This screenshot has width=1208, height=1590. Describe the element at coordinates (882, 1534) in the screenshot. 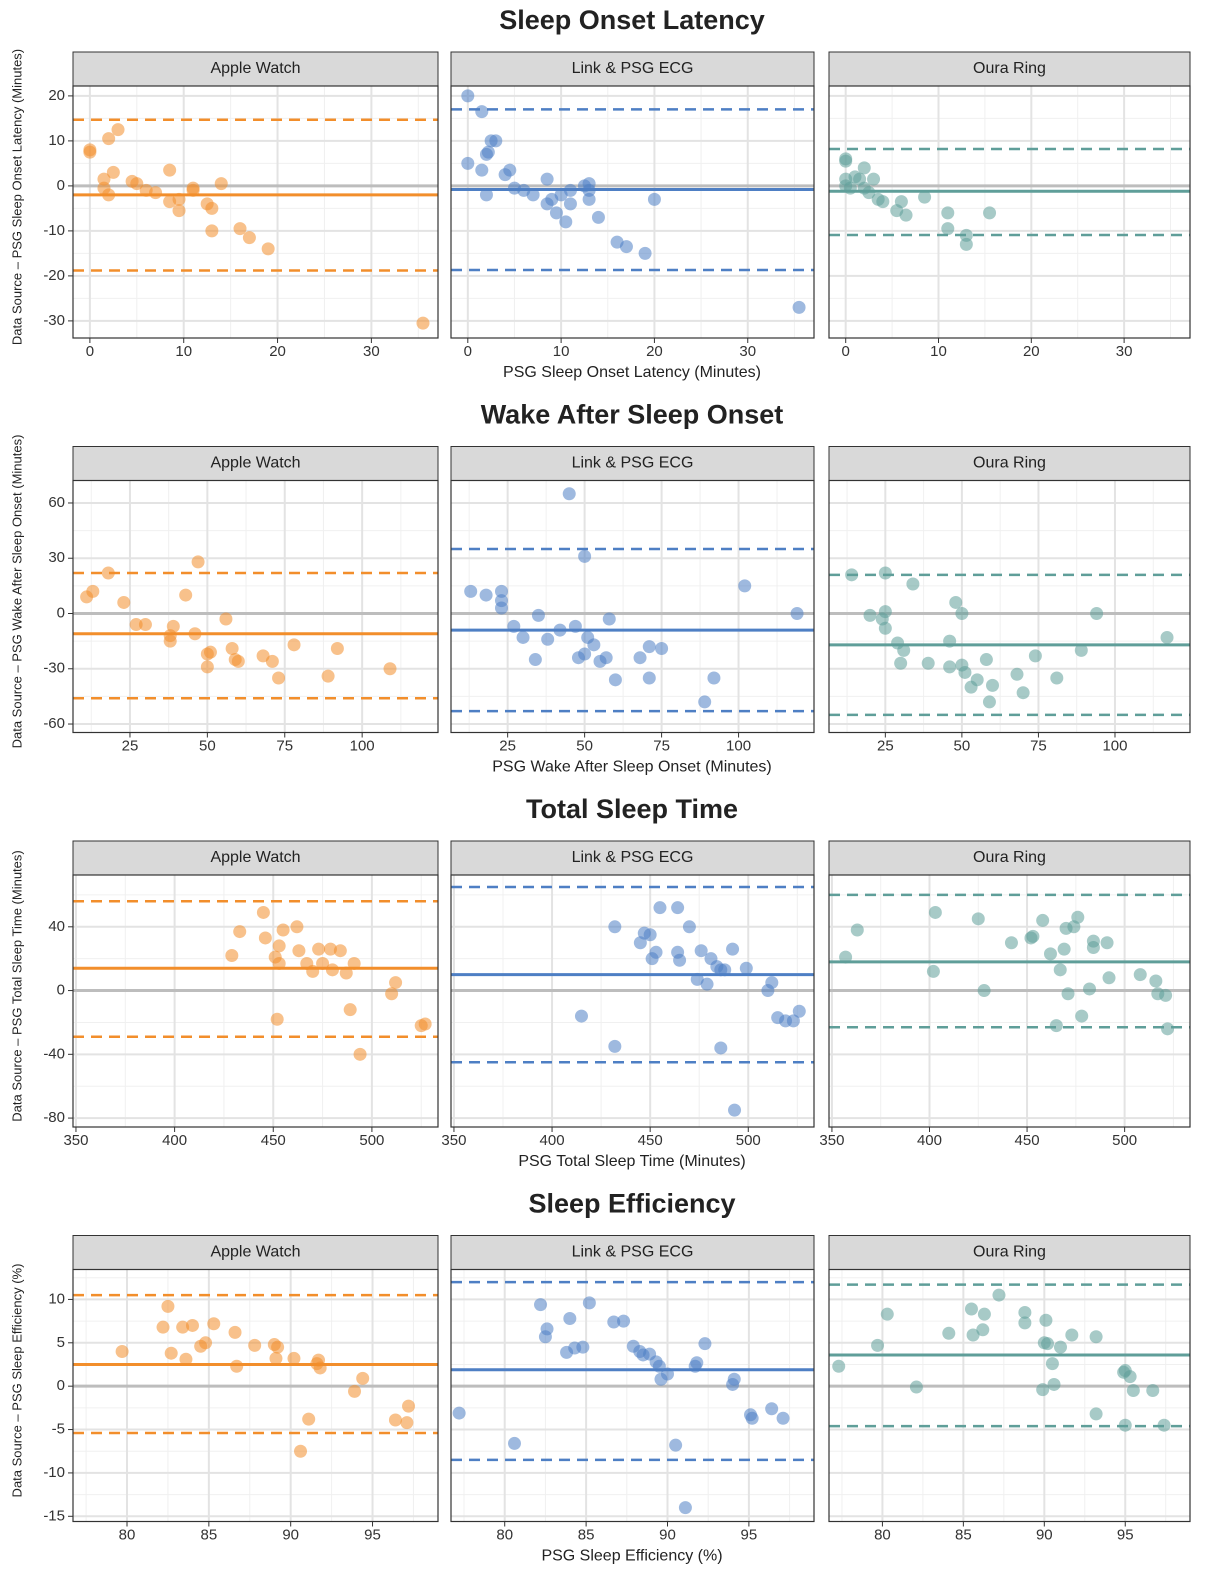

I see `x-tick-label: 80` at that location.